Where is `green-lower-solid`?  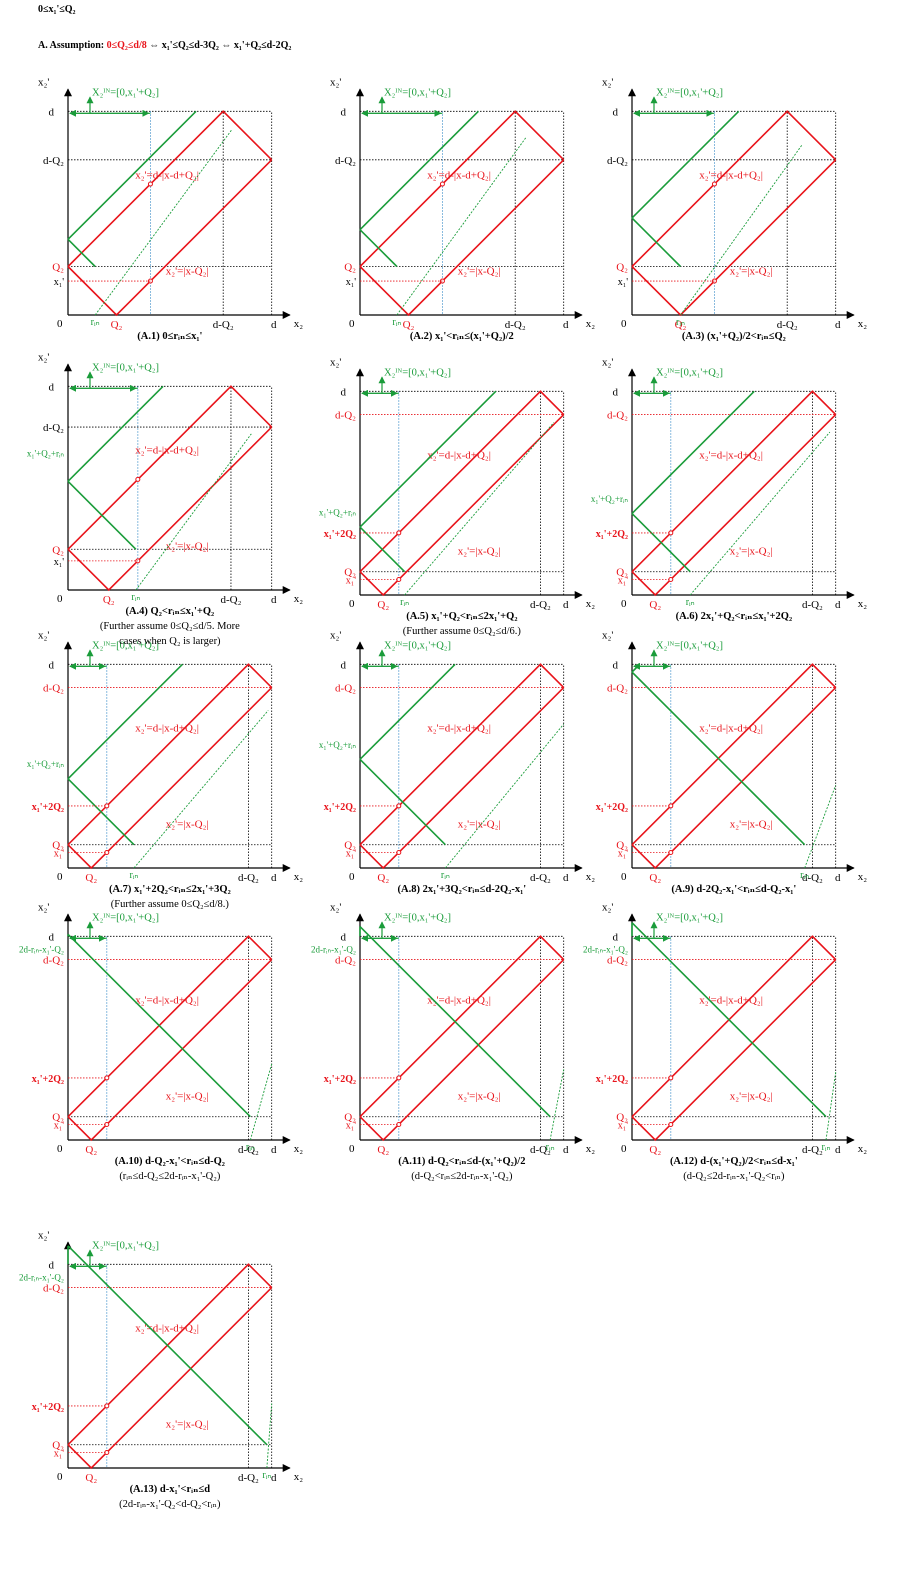 green-lower-solid is located at coordinates (167, 1345).